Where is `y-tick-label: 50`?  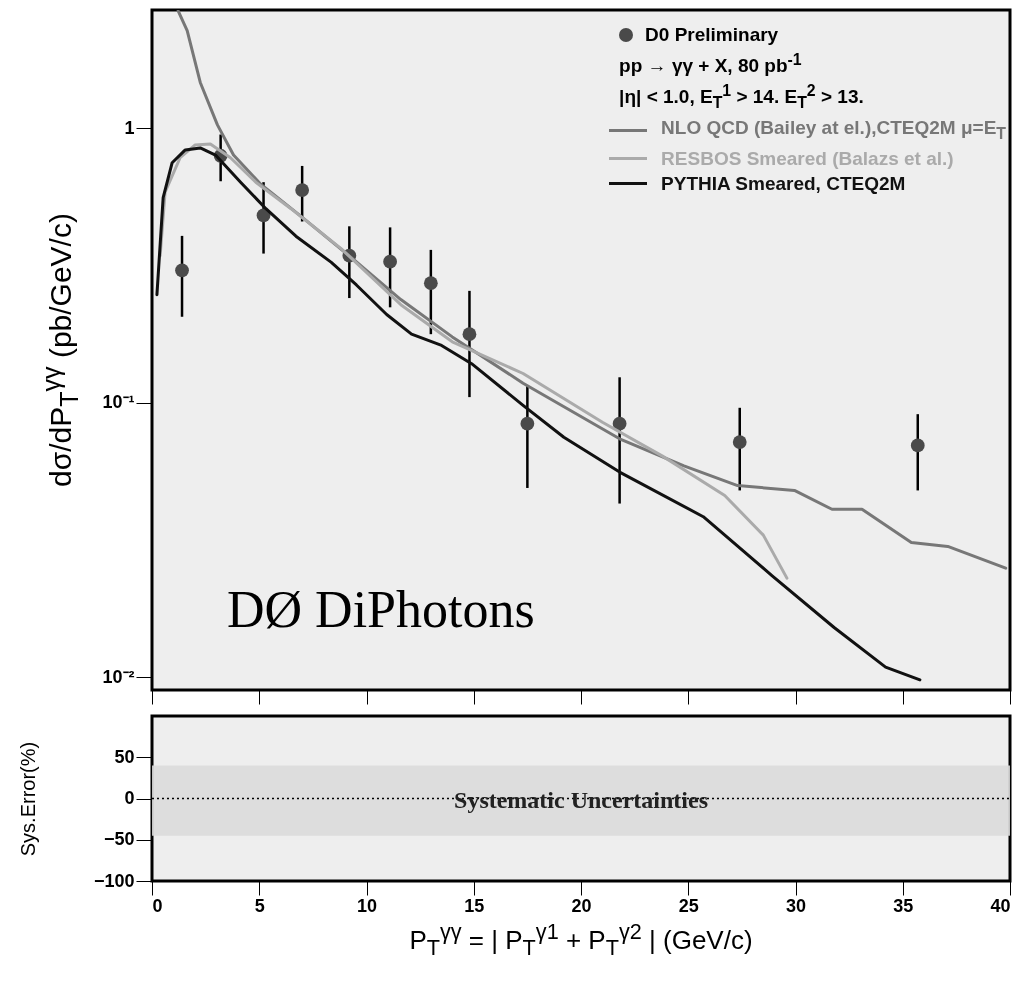 y-tick-label: 50 is located at coordinates (124, 756).